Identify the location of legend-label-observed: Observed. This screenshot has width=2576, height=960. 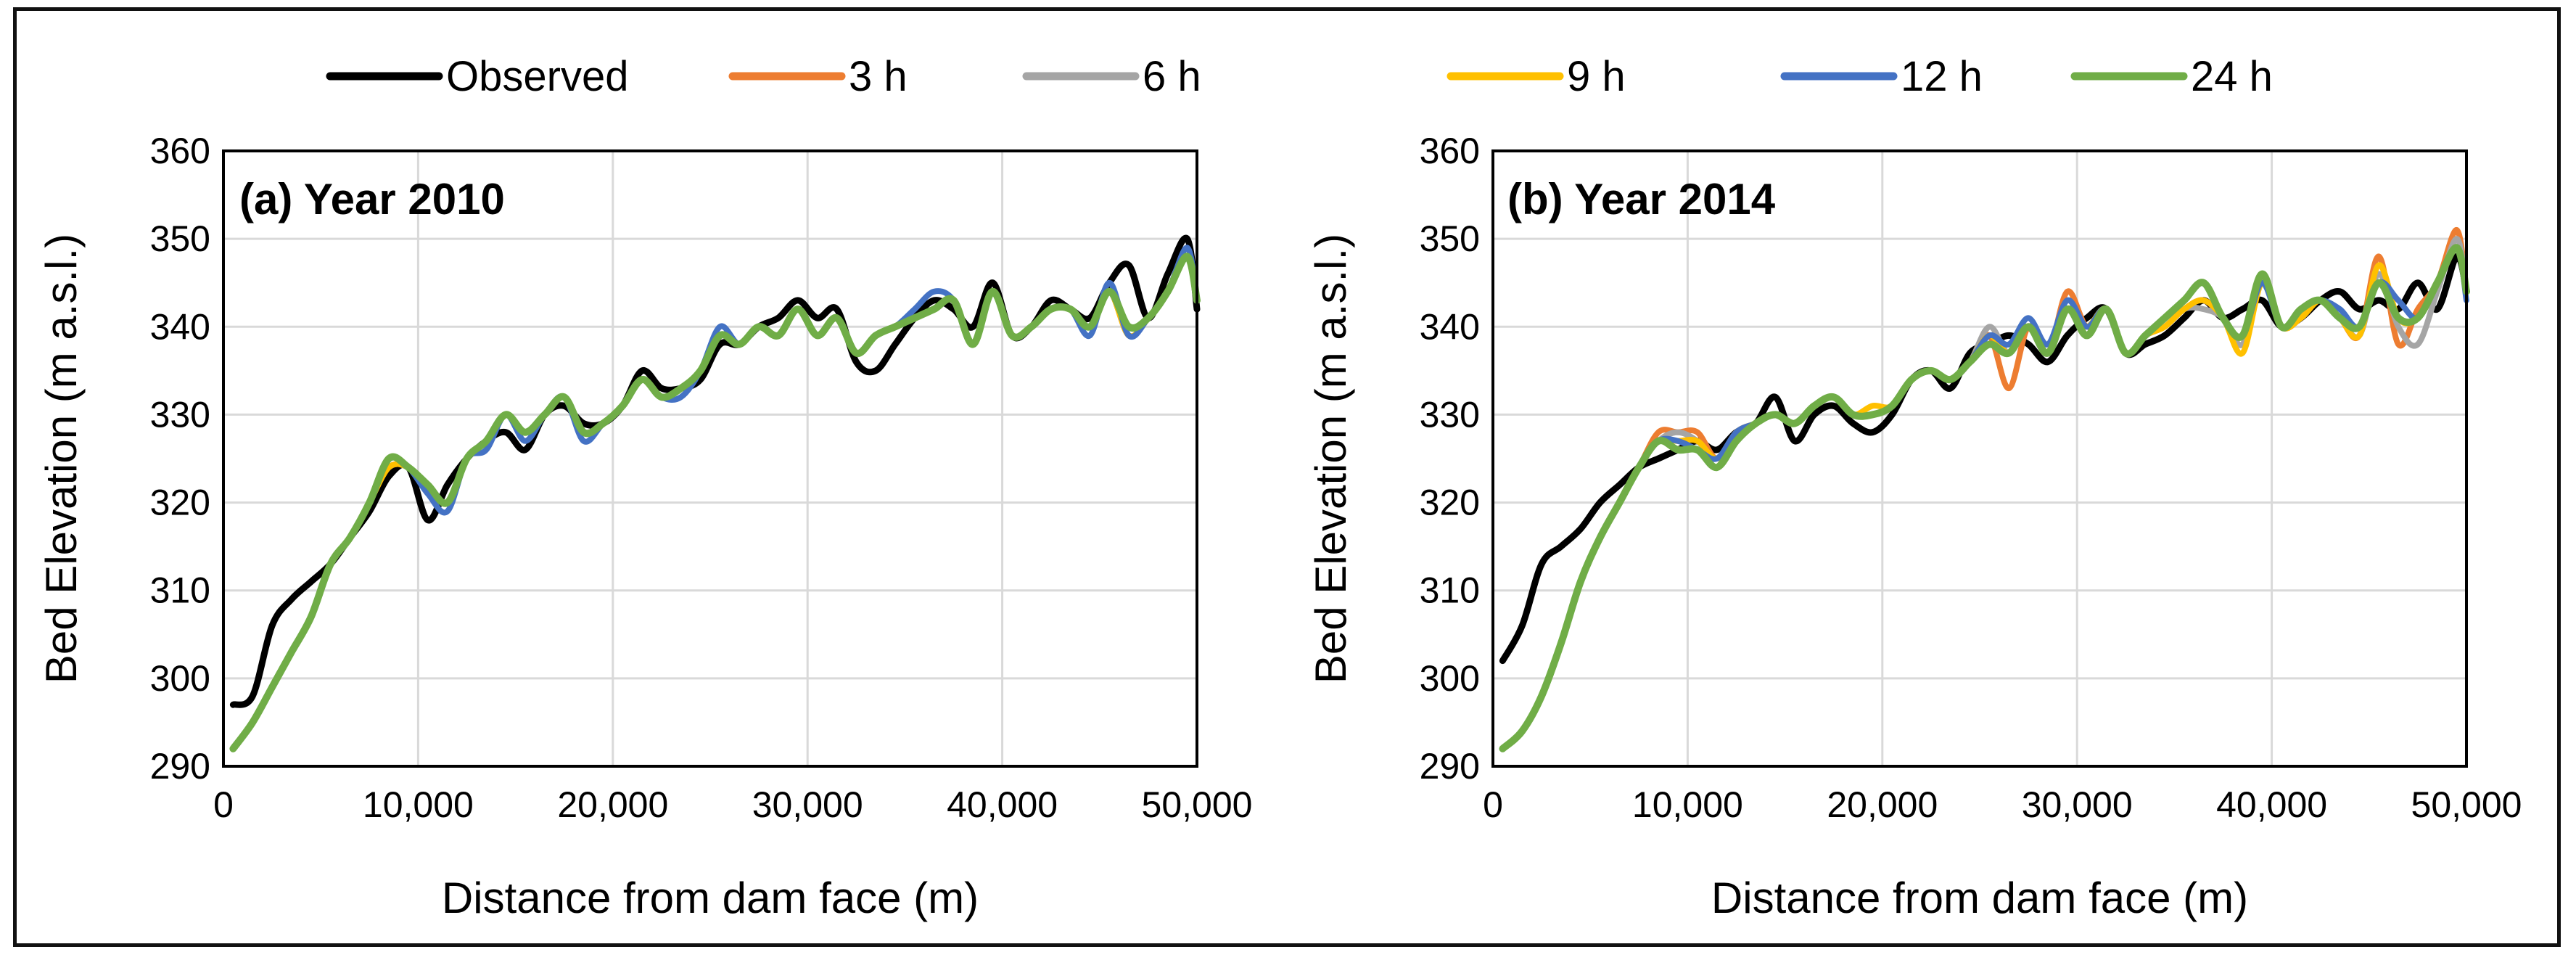
(537, 76).